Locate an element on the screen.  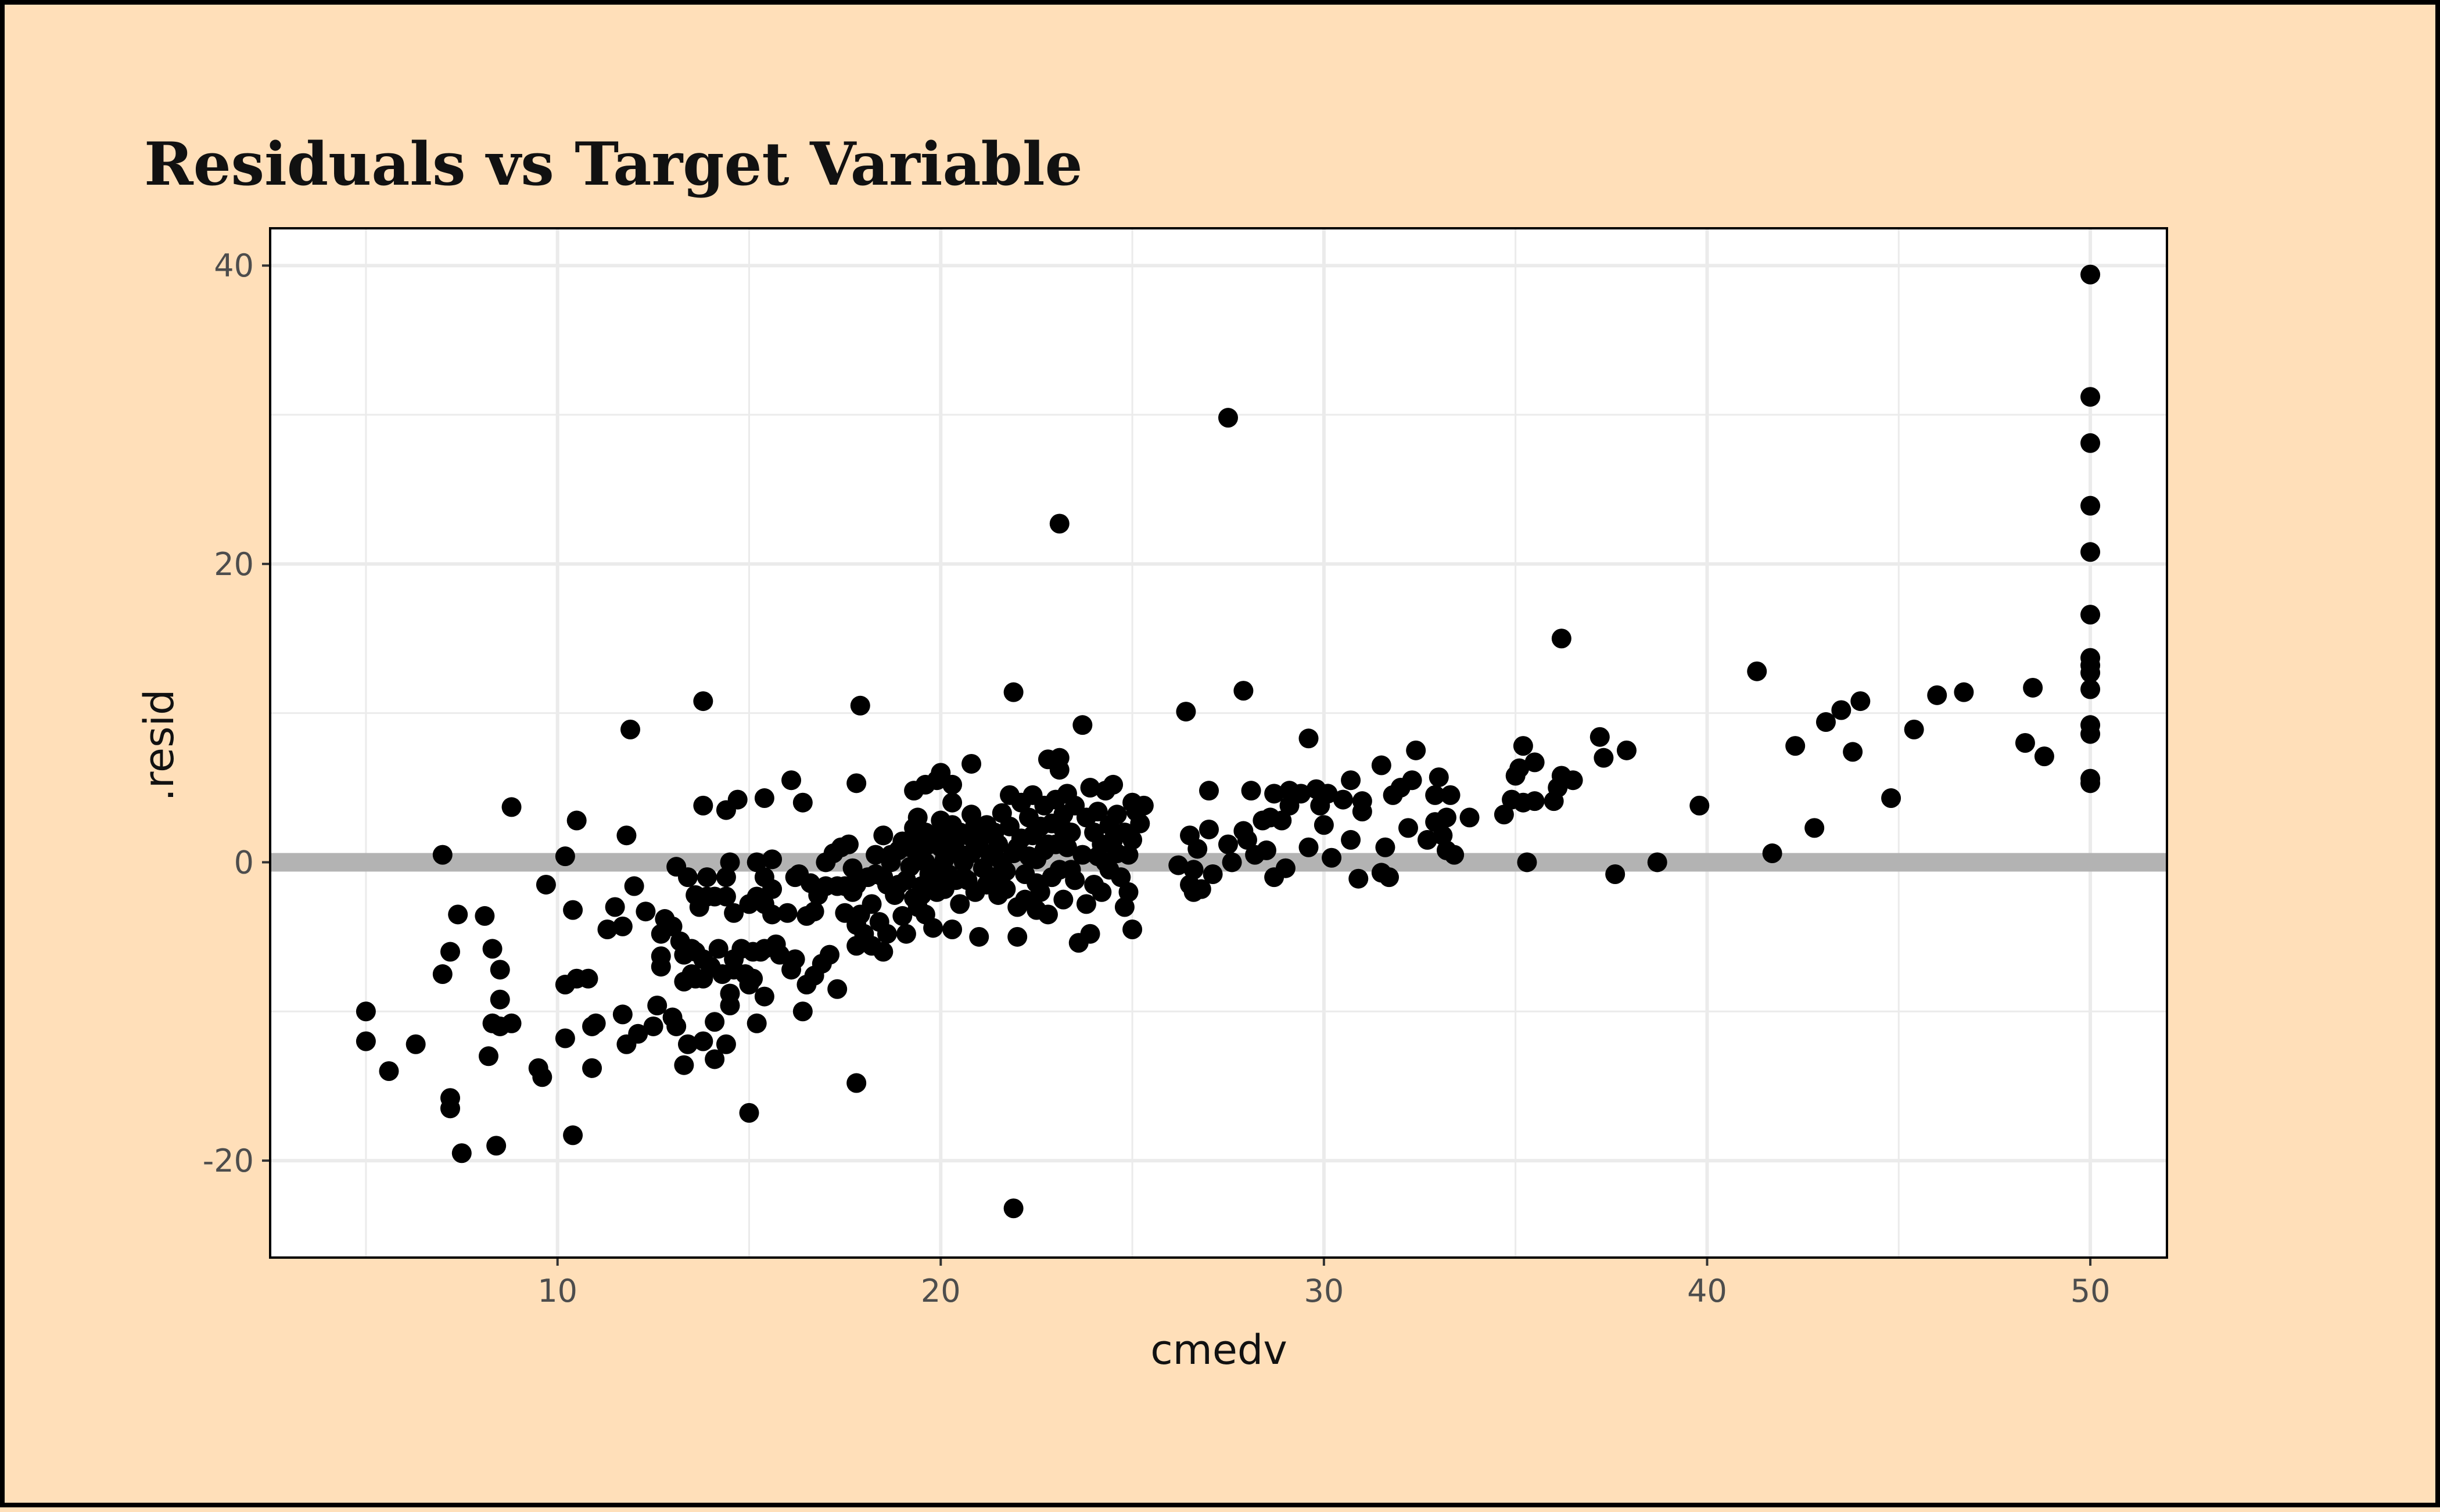
x-tick-label: 10 is located at coordinates (557, 1291).